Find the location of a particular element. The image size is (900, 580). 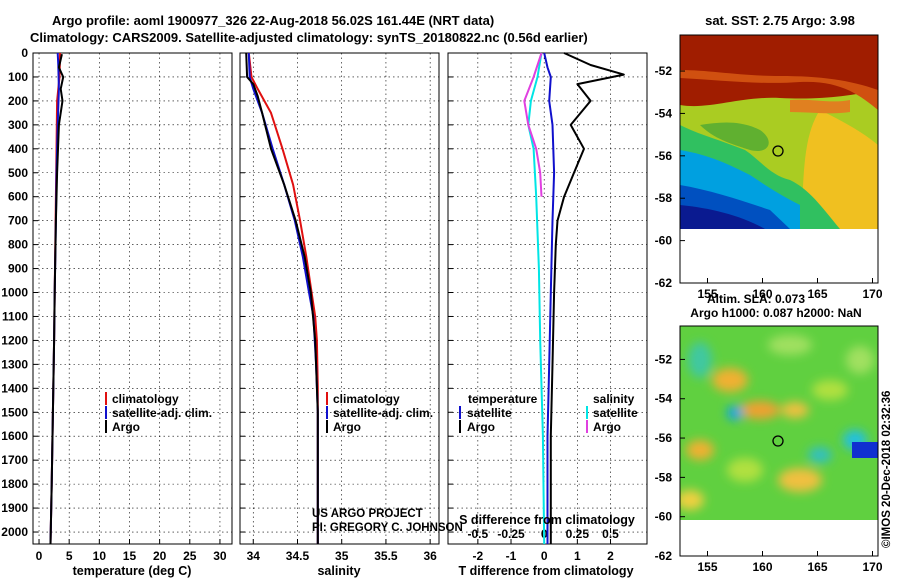

depth-tick-label: 1500 is located at coordinates (14, 412).